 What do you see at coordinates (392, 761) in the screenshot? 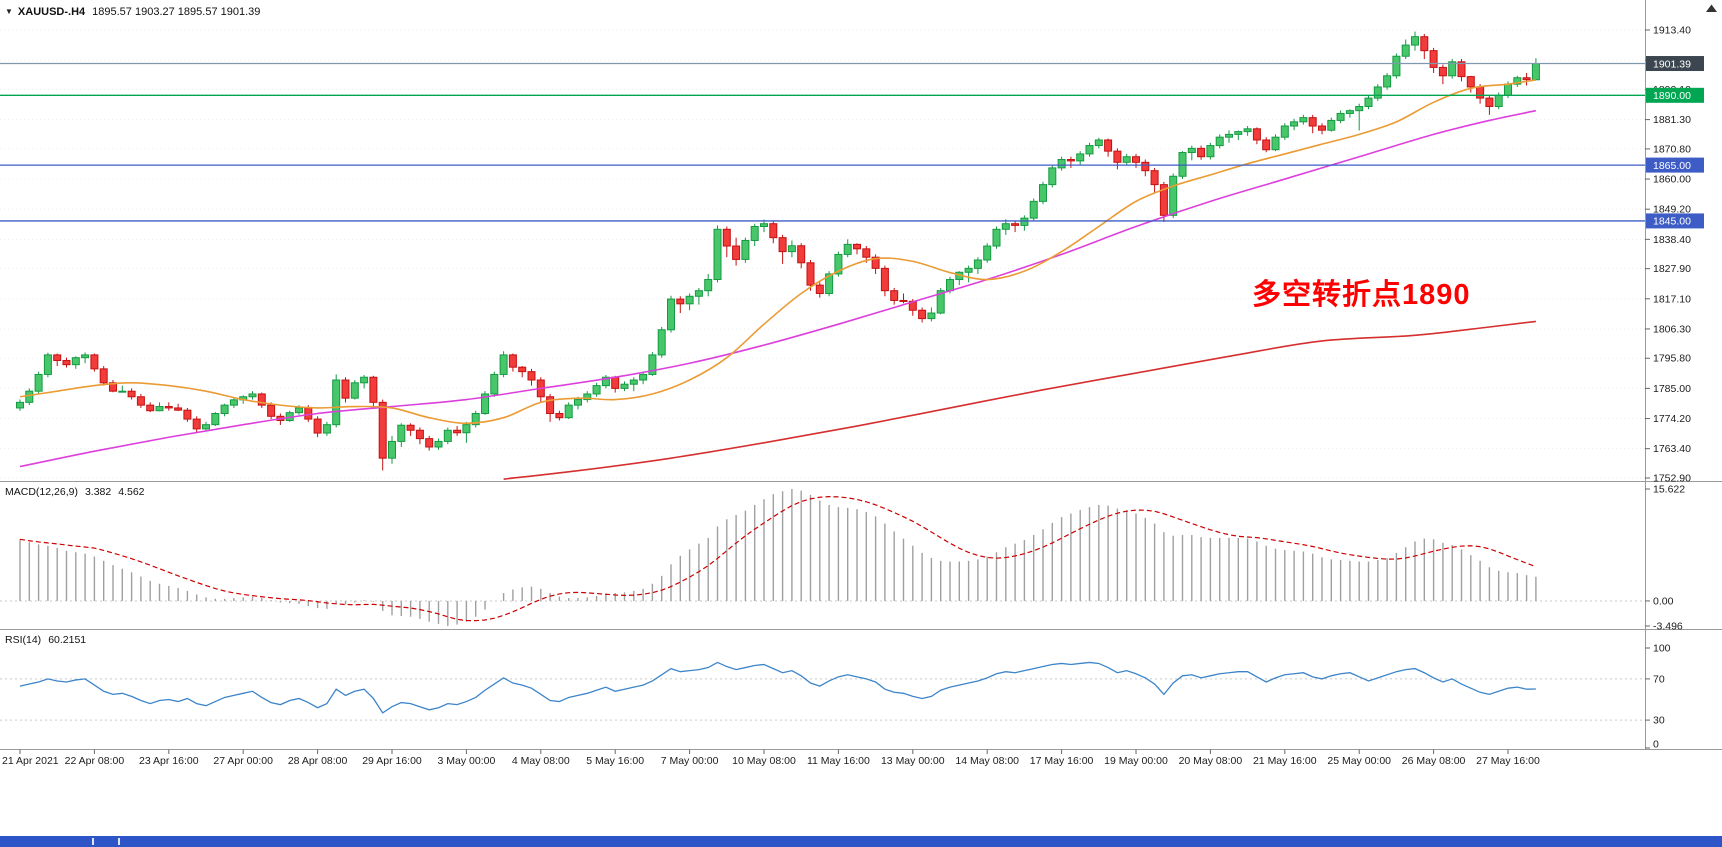
I see `svg-text: 29 Apr 16:00` at bounding box center [392, 761].